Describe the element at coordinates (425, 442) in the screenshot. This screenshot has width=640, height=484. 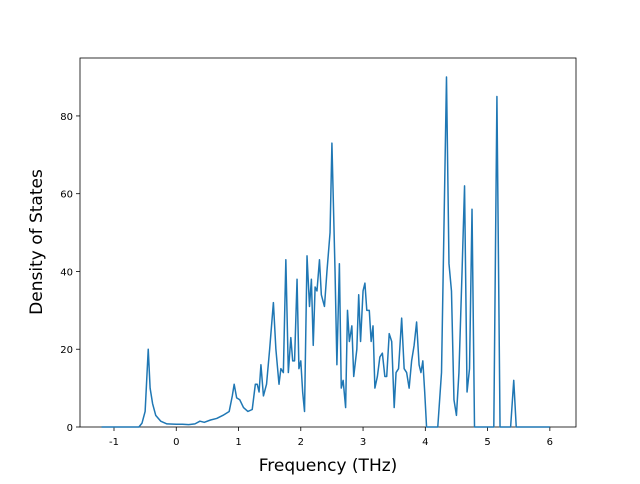
I see `x-tick-label: 4` at that location.